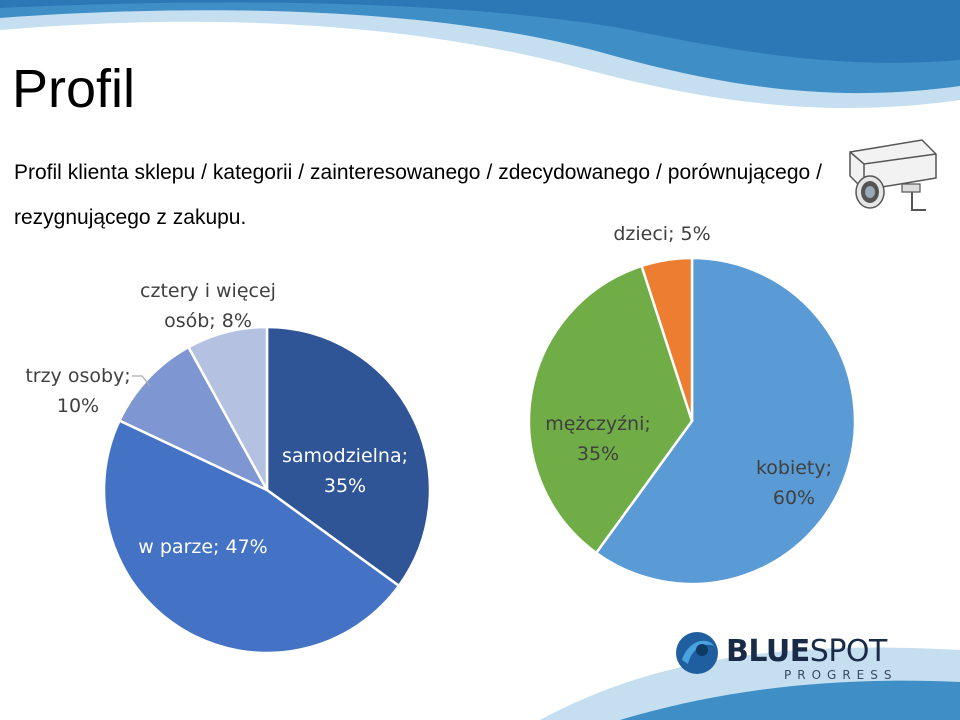 Image resolution: width=960 pixels, height=720 pixels. Describe the element at coordinates (790, 700) in the screenshot. I see `footer-wave-dark` at that location.